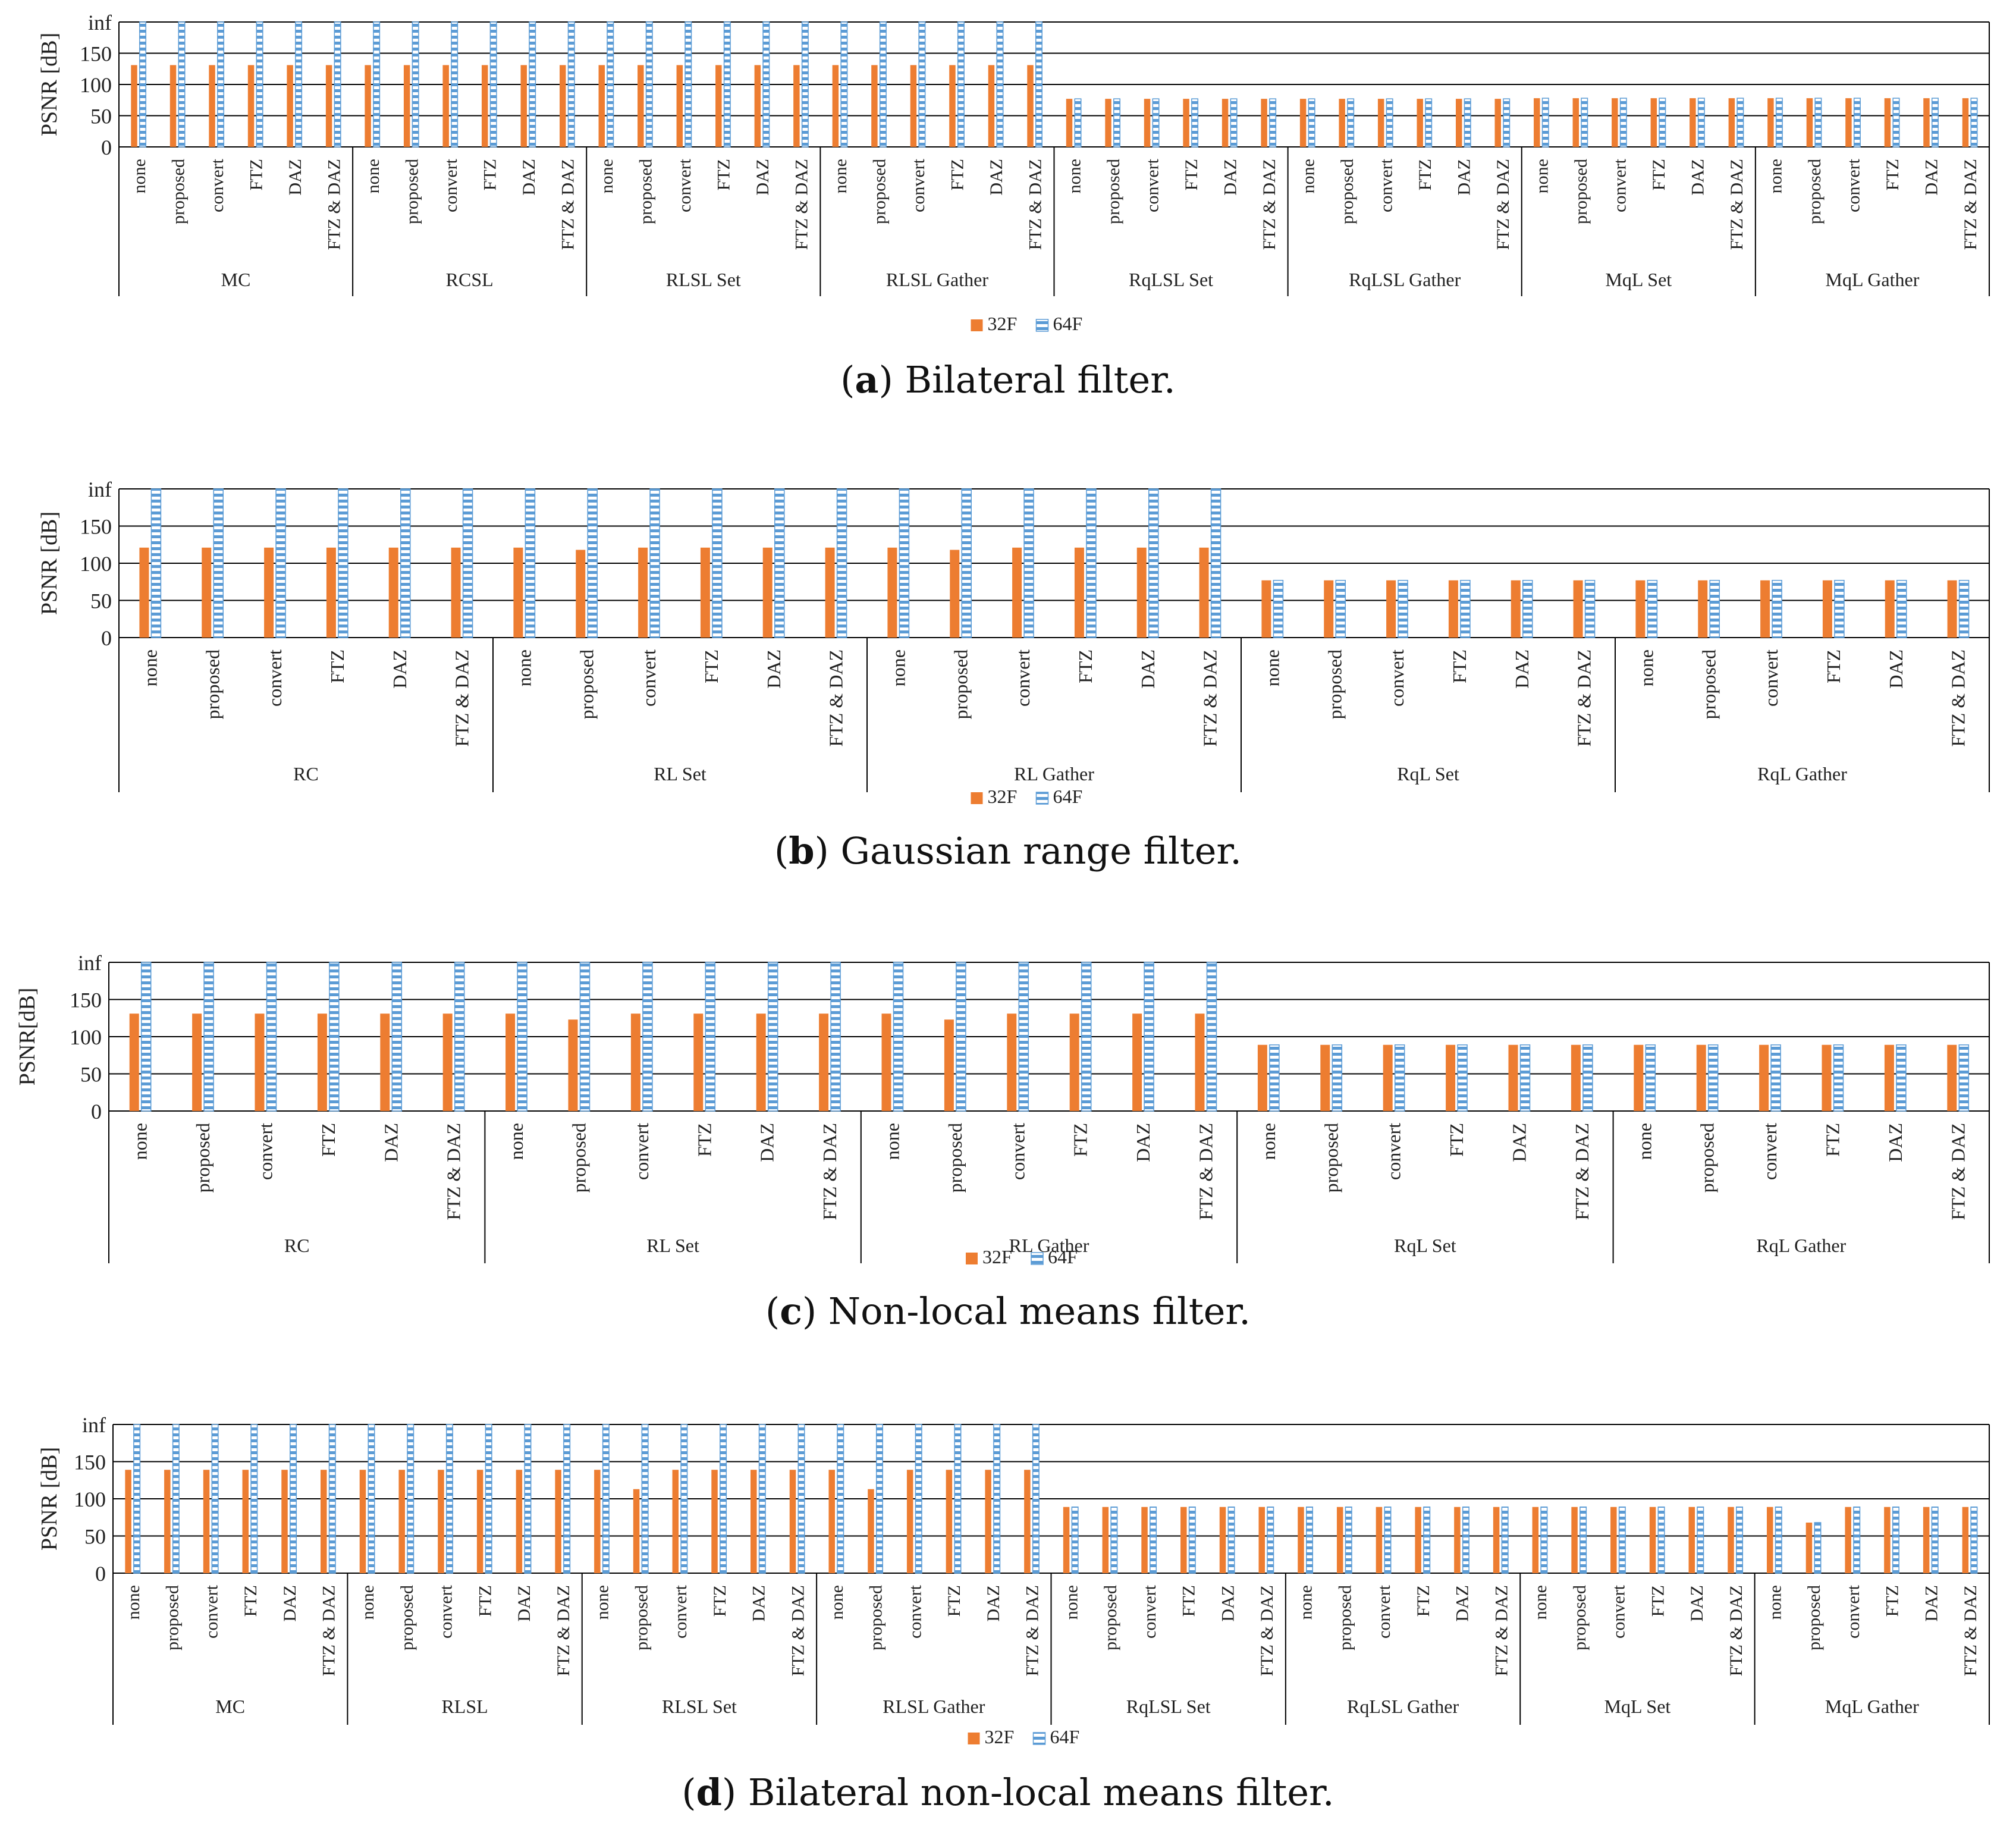 The width and height of the screenshot is (2016, 1839). Describe the element at coordinates (699, 1706) in the screenshot. I see `group-label: RLSL Set` at that location.